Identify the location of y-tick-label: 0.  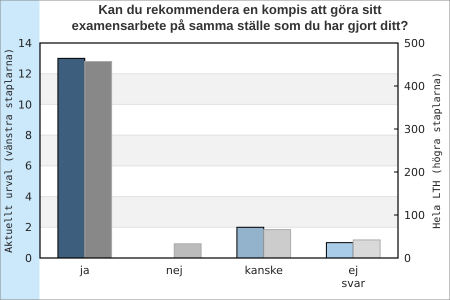
(28, 258).